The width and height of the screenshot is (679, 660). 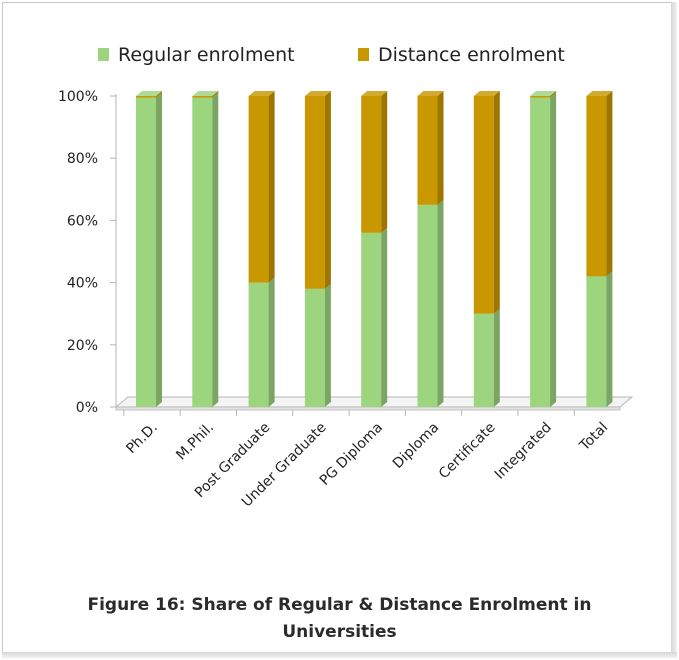 What do you see at coordinates (593, 437) in the screenshot?
I see `x-tick-label: Total` at bounding box center [593, 437].